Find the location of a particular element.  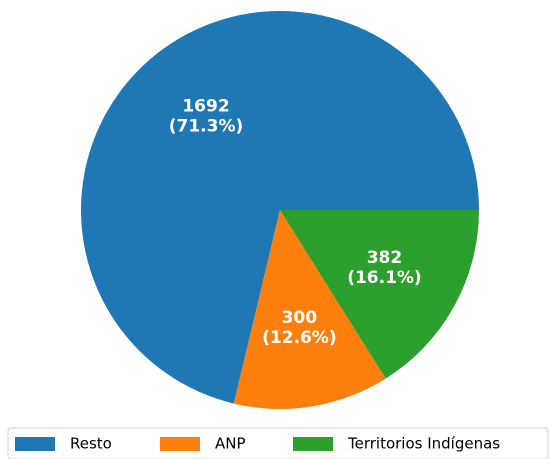

legend-label: Resto is located at coordinates (91, 444).